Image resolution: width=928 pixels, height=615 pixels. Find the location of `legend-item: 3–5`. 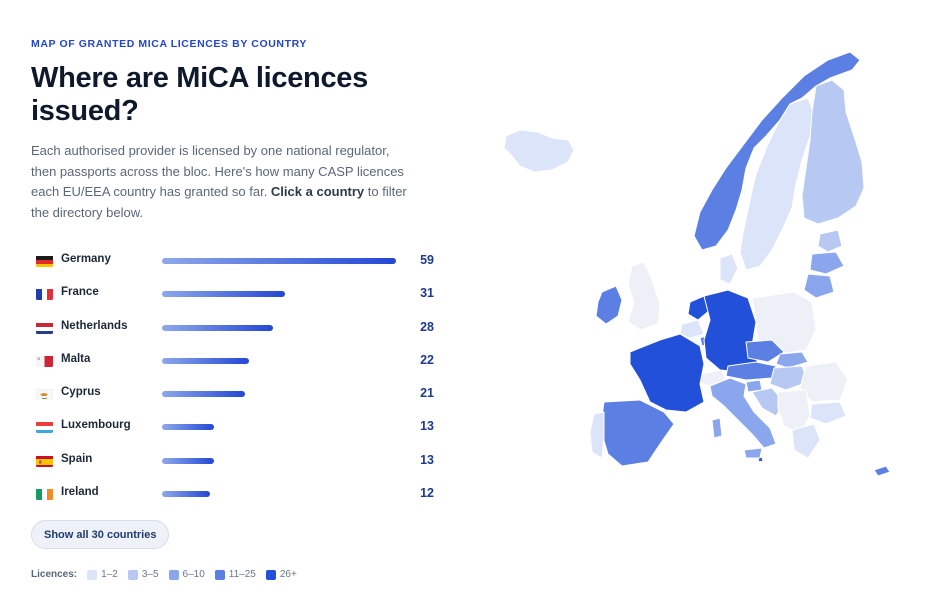

legend-item: 3–5 is located at coordinates (143, 574).